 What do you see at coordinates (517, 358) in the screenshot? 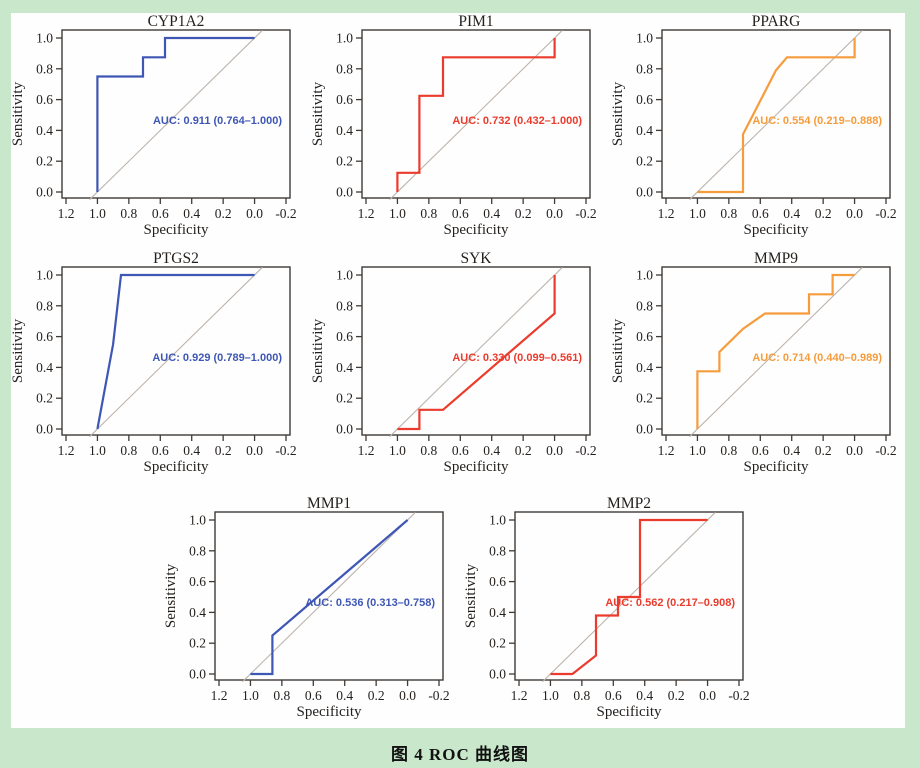
I see `auc-label: AUC: 0.330 (0.099–0.561)` at bounding box center [517, 358].